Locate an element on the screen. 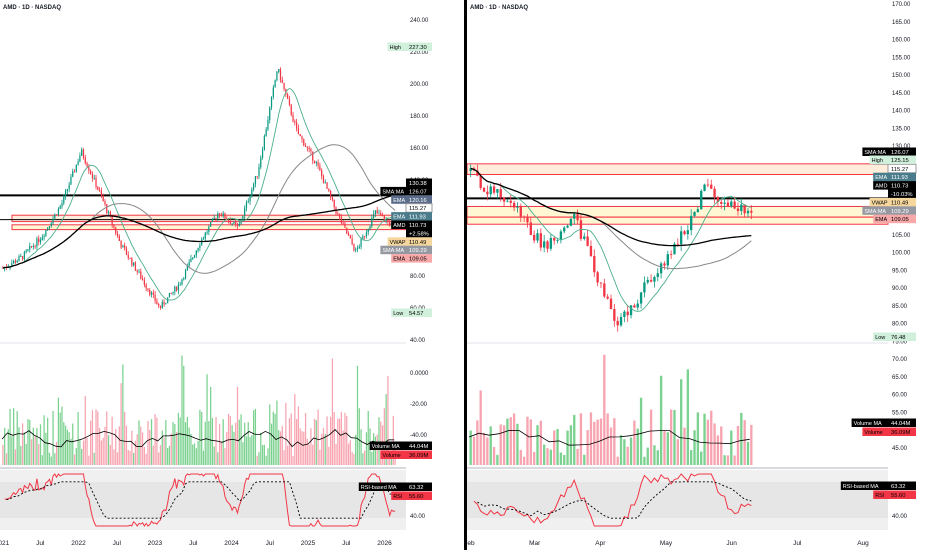 This screenshot has width=932, height=550. price-tag-value: 126.07 is located at coordinates (418, 192).